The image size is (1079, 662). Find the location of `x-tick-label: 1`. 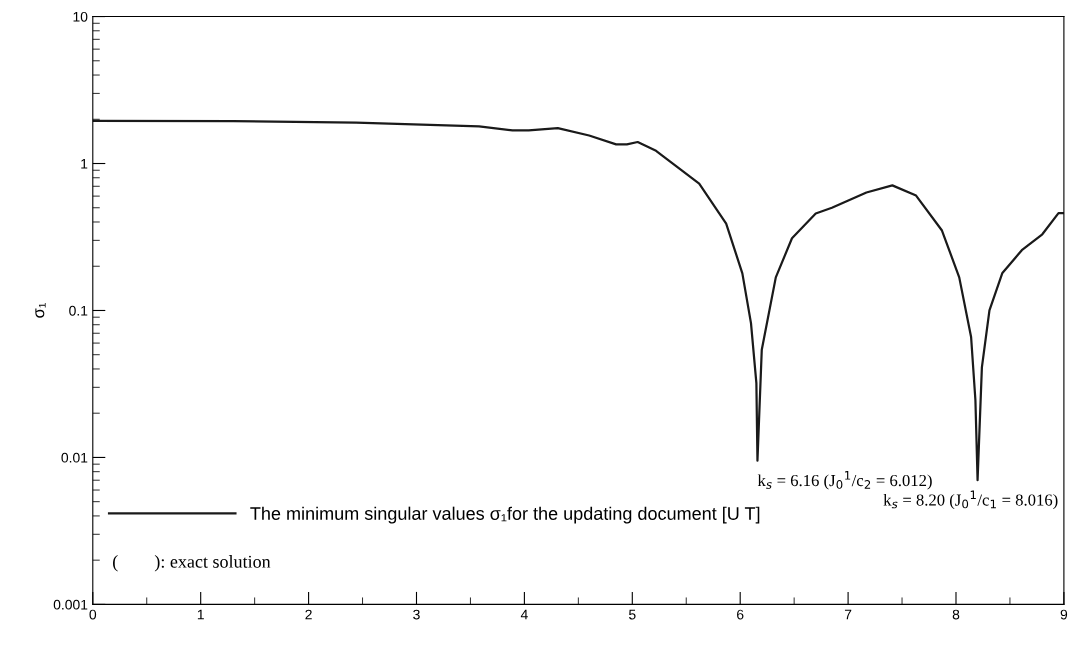

x-tick-label: 1 is located at coordinates (200, 614).